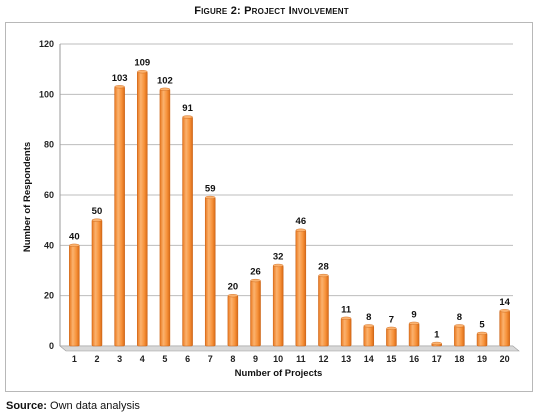  I want to click on y-tick-label-20: 20, so click(49, 296).